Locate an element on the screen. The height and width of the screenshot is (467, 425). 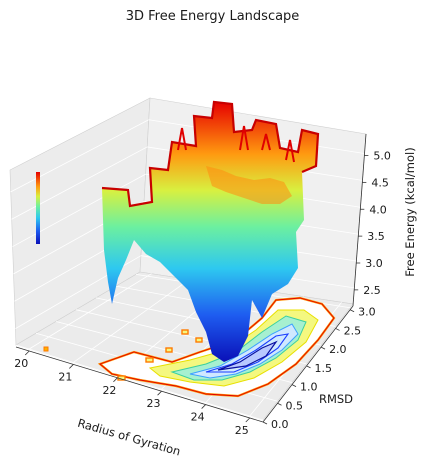
contour-blue is located at coordinates (247, 353).